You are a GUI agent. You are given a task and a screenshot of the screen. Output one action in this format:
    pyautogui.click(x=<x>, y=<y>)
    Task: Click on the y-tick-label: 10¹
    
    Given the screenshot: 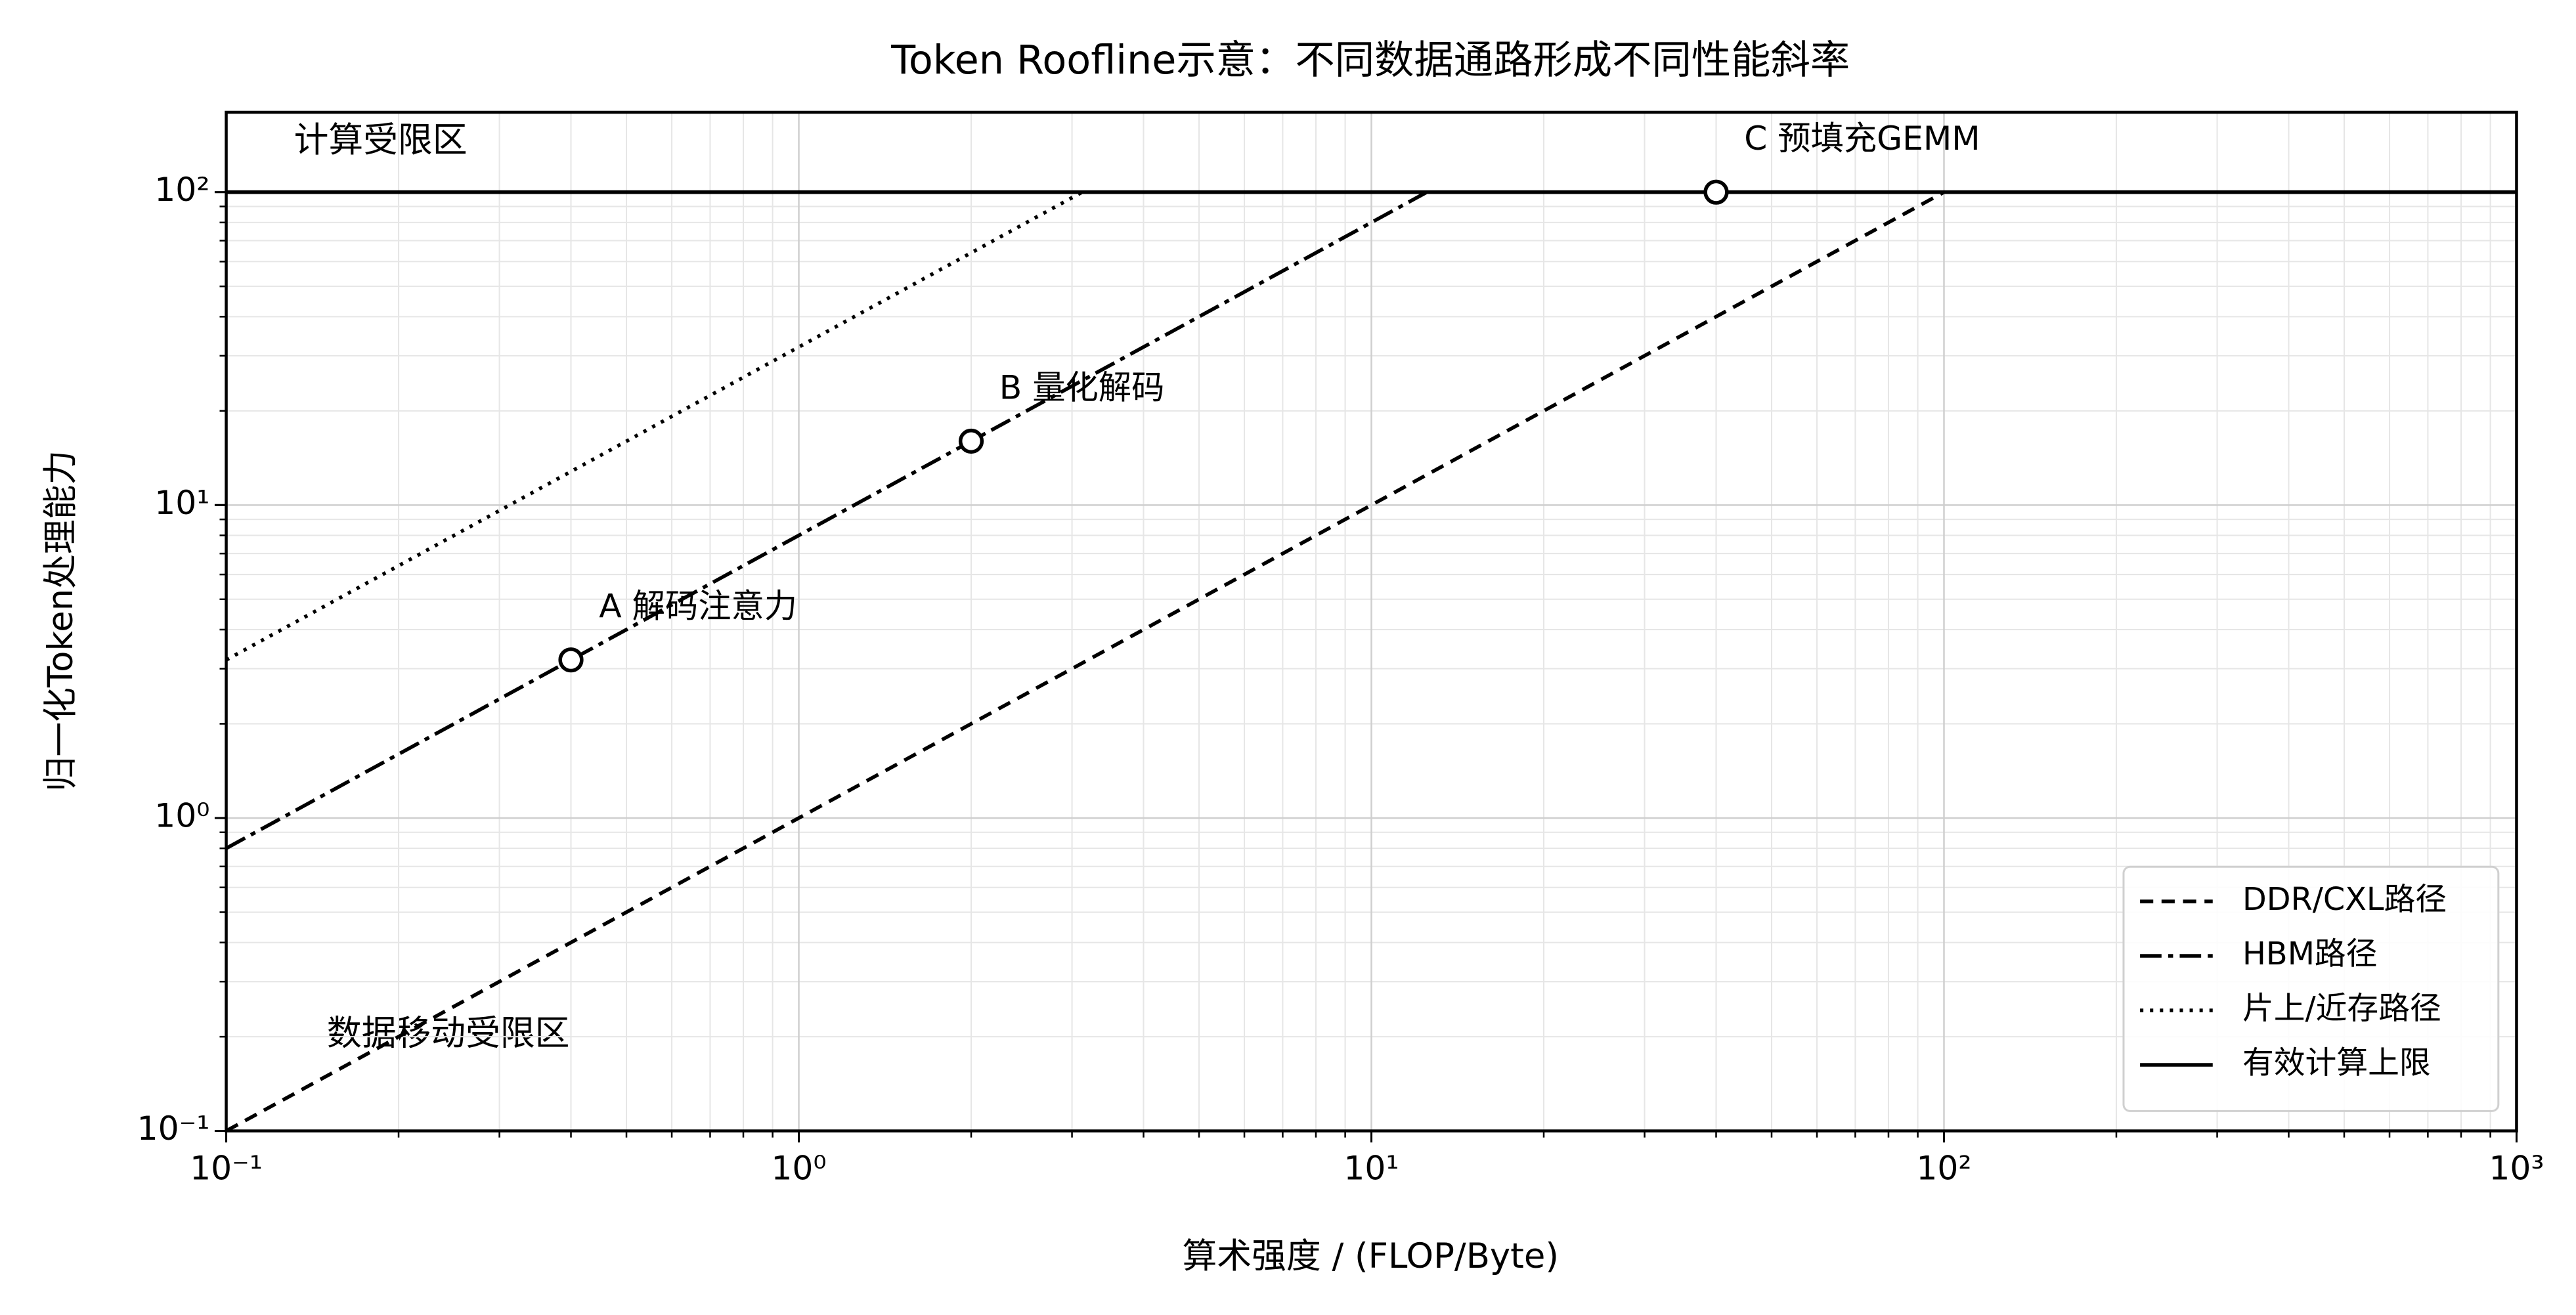 What is the action you would take?
    pyautogui.click(x=181, y=502)
    